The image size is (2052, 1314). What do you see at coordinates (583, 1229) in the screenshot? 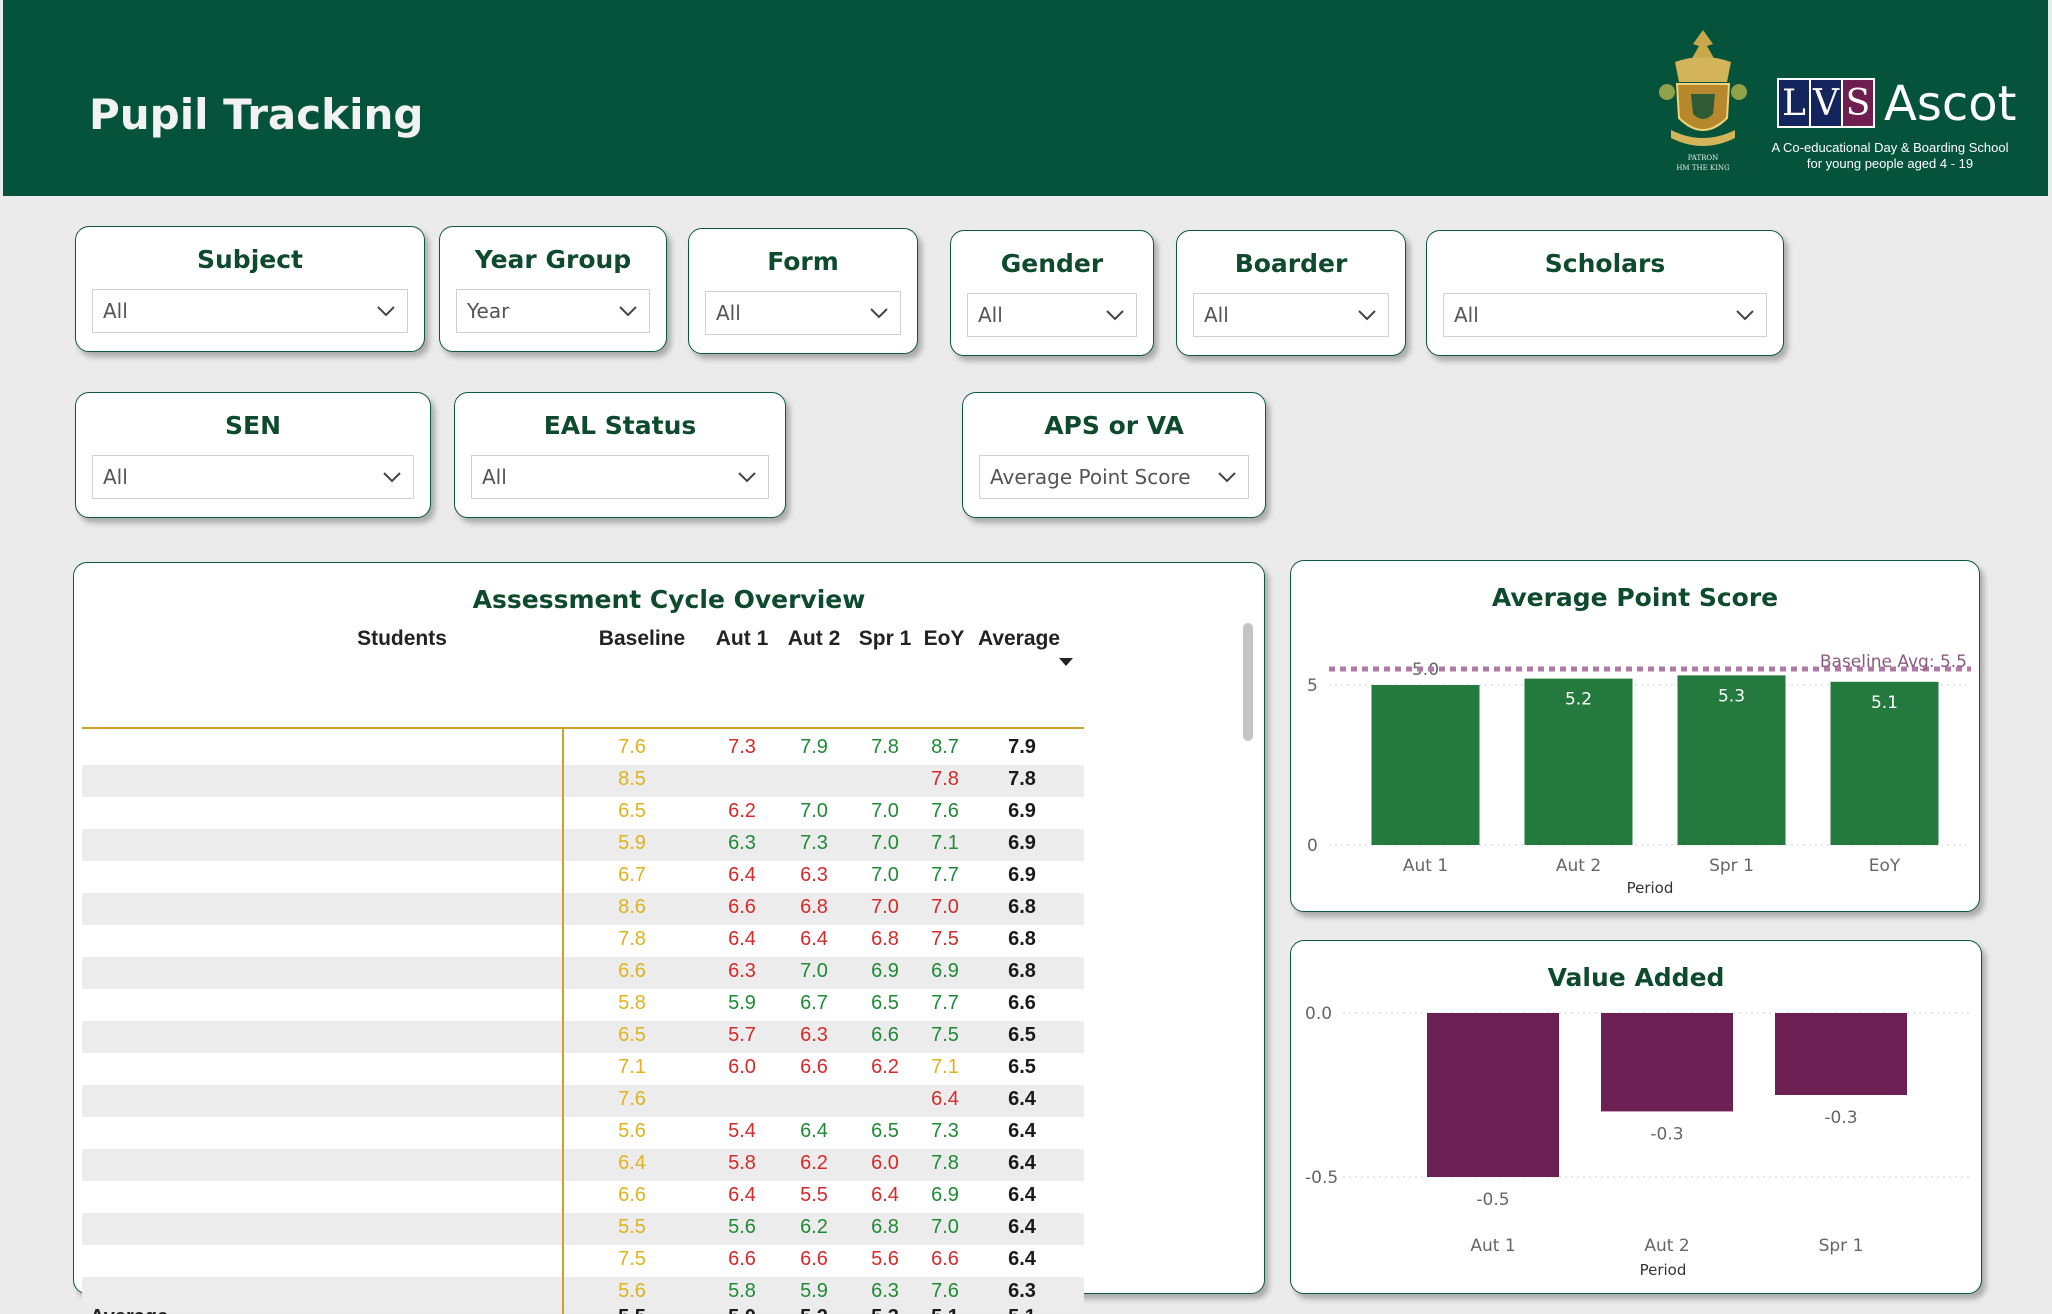
I see `table-row: 5.5 5.6 6.2 6.8 7.0 6.4` at bounding box center [583, 1229].